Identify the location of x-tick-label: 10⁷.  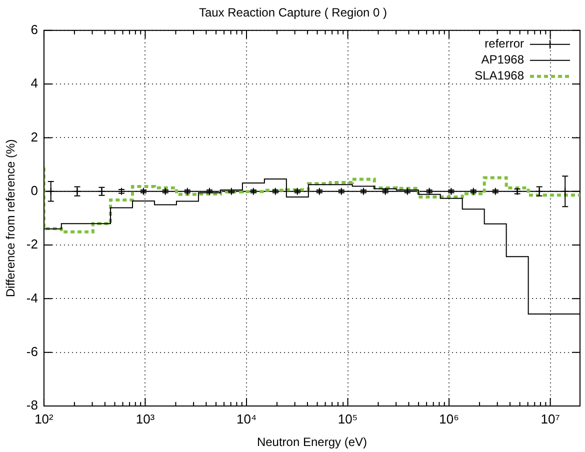
(550, 418).